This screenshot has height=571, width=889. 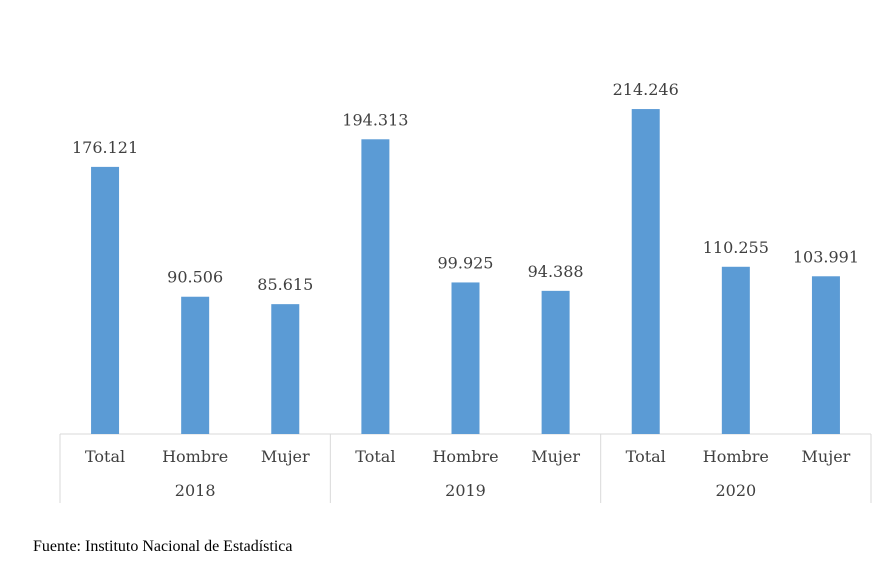 I want to click on data-label: 194.313, so click(x=375, y=119).